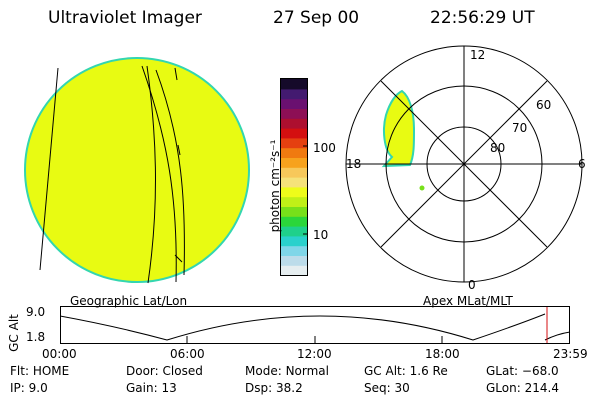  I want to click on mlt-label-midnight: 0, so click(472, 285).